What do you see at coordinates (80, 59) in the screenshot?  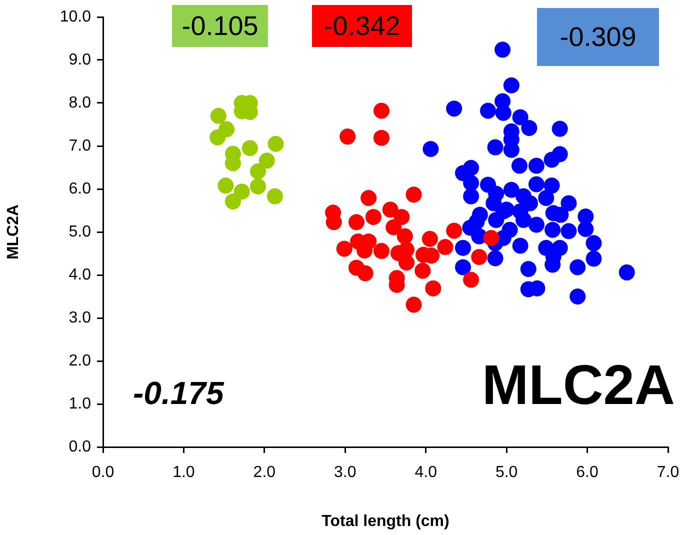 I see `y-tick-label: 9.0` at bounding box center [80, 59].